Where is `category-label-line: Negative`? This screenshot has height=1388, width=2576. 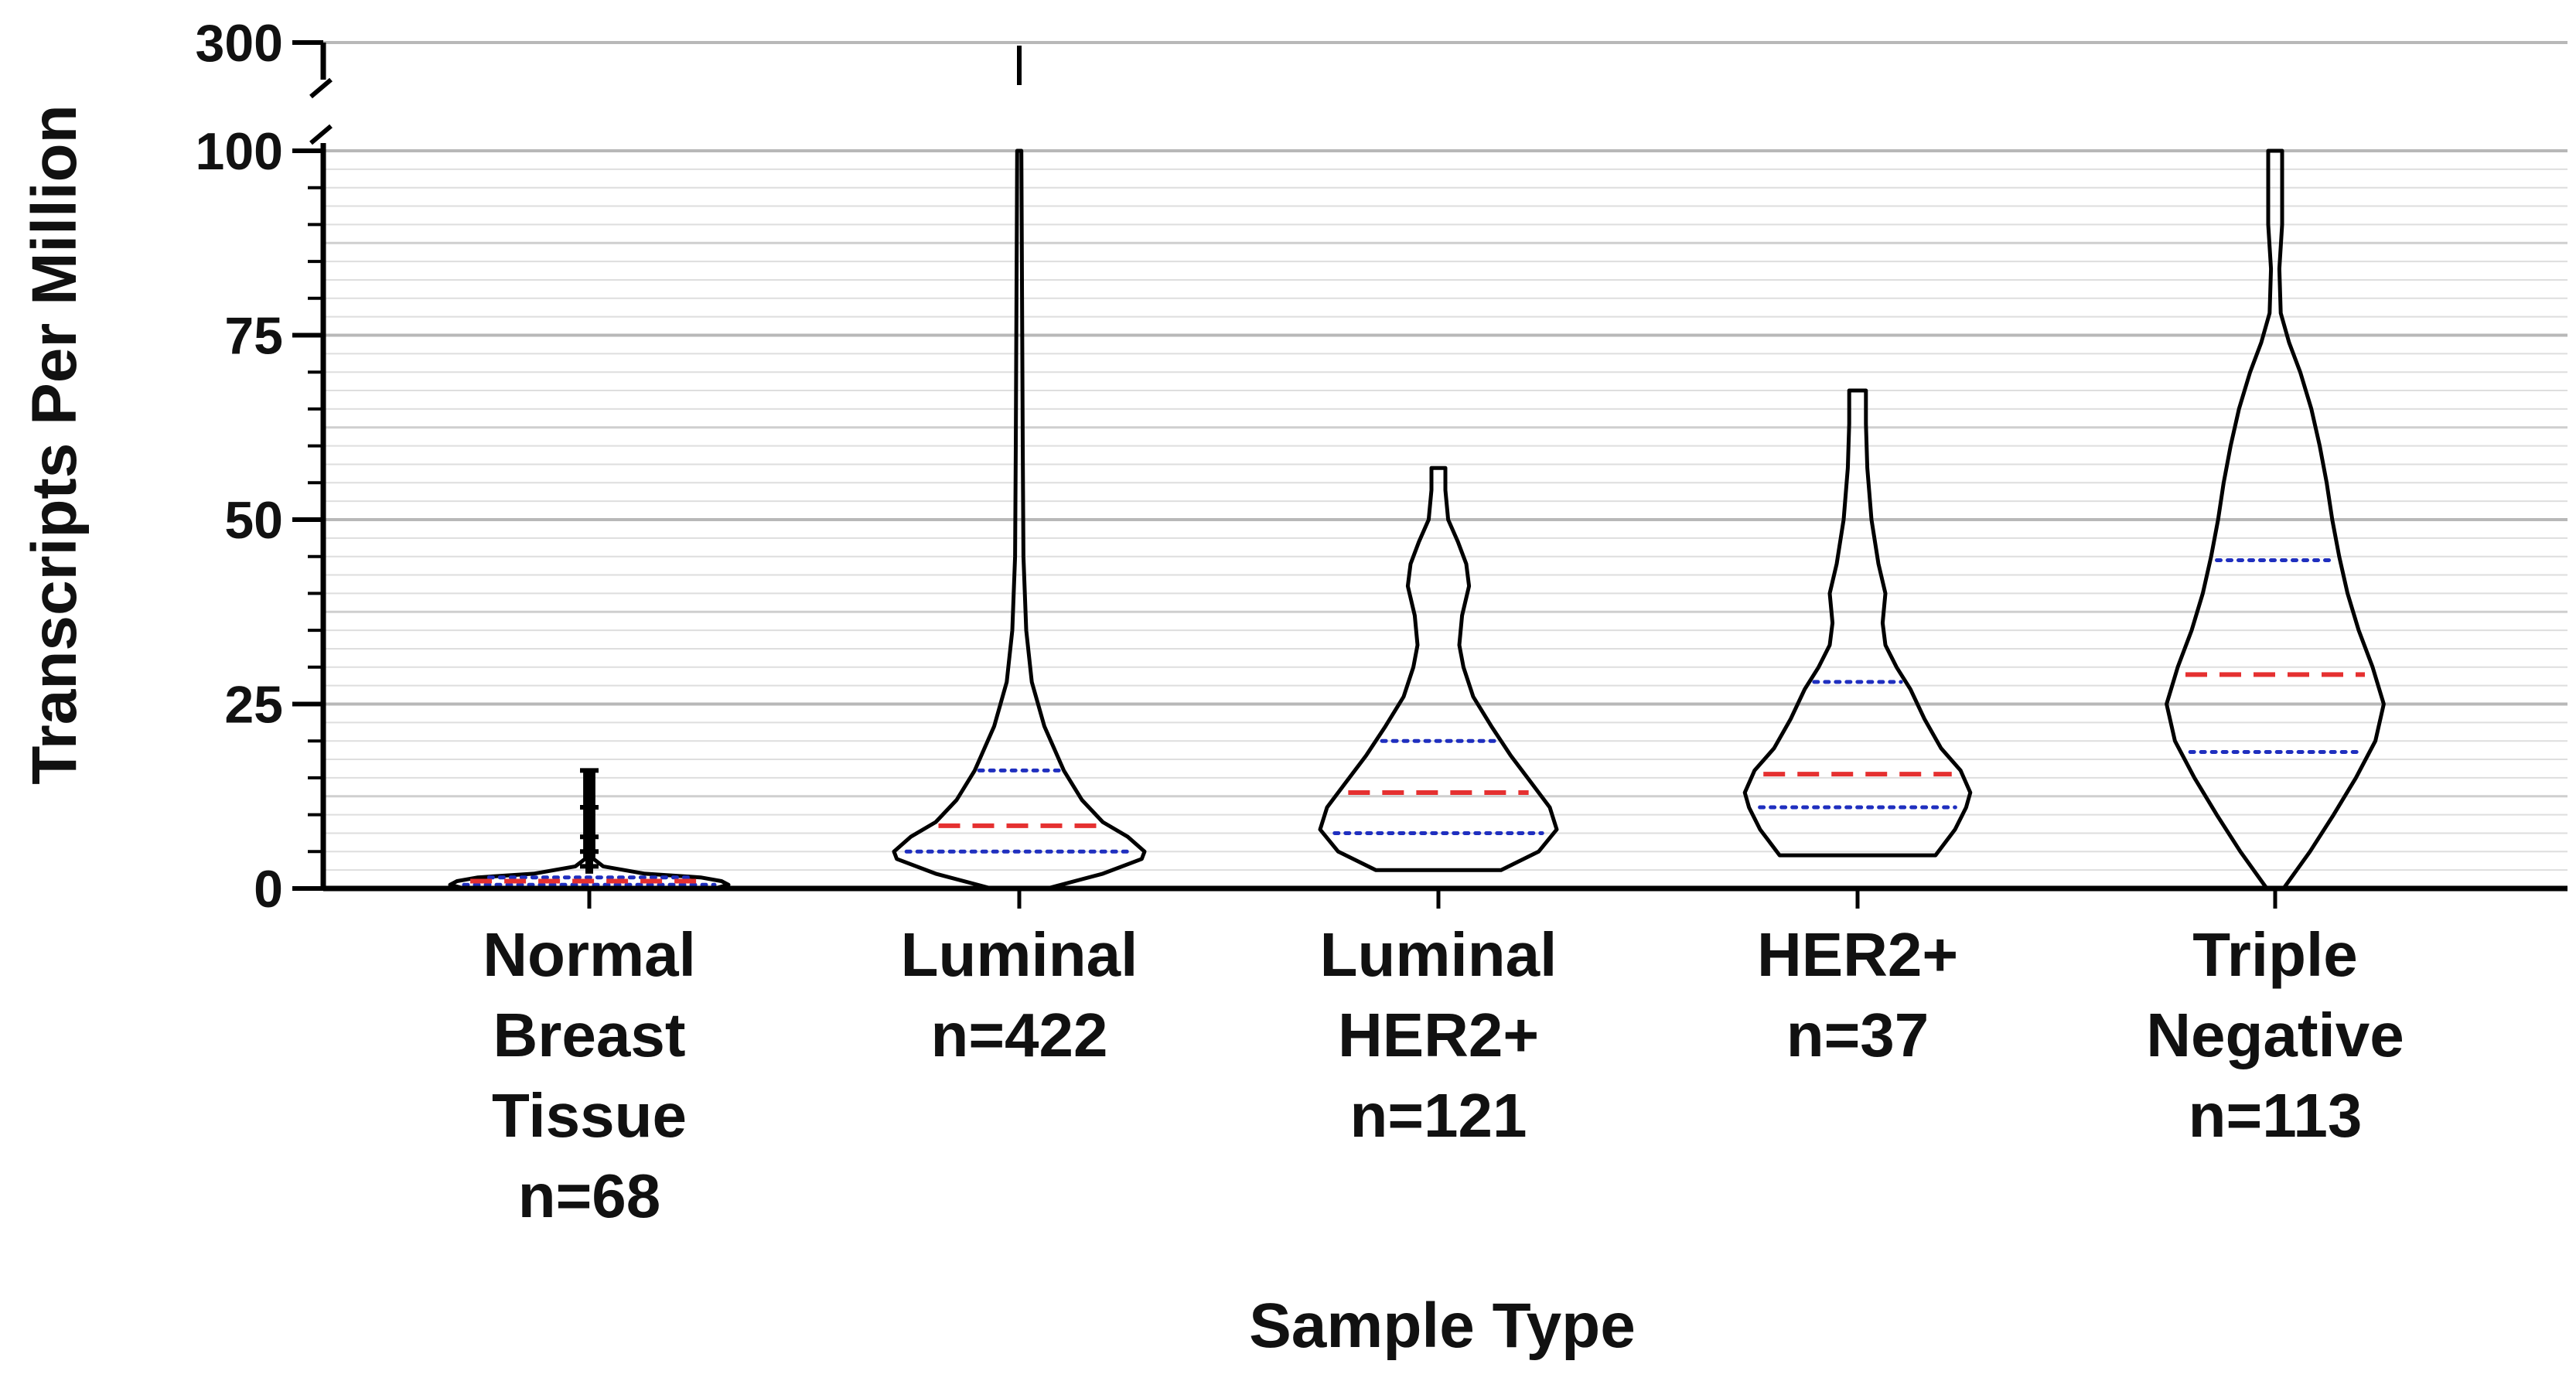
category-label-line: Negative is located at coordinates (2275, 1035).